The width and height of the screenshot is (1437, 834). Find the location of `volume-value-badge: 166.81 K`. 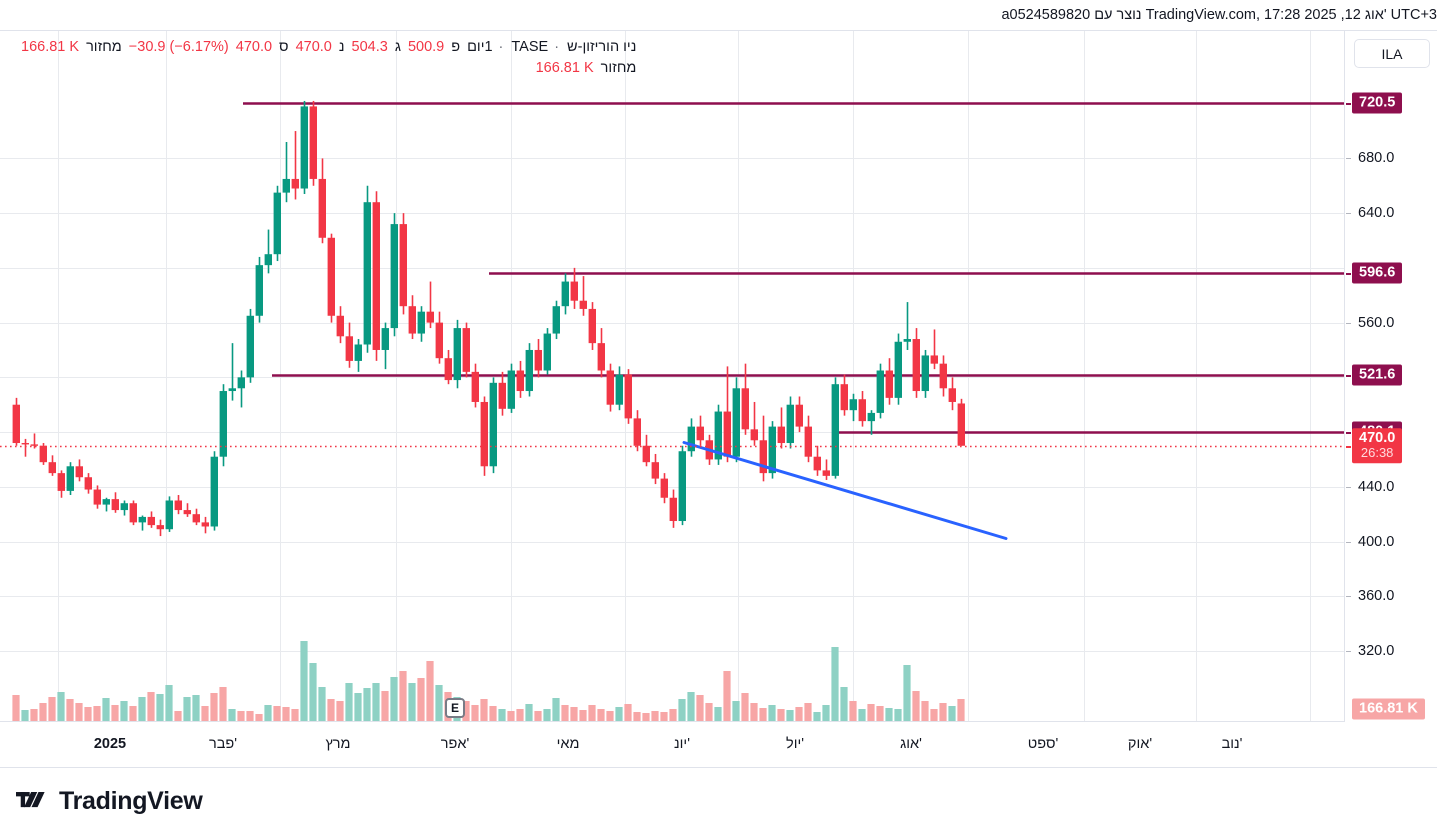

volume-value-badge: 166.81 K is located at coordinates (1388, 709).